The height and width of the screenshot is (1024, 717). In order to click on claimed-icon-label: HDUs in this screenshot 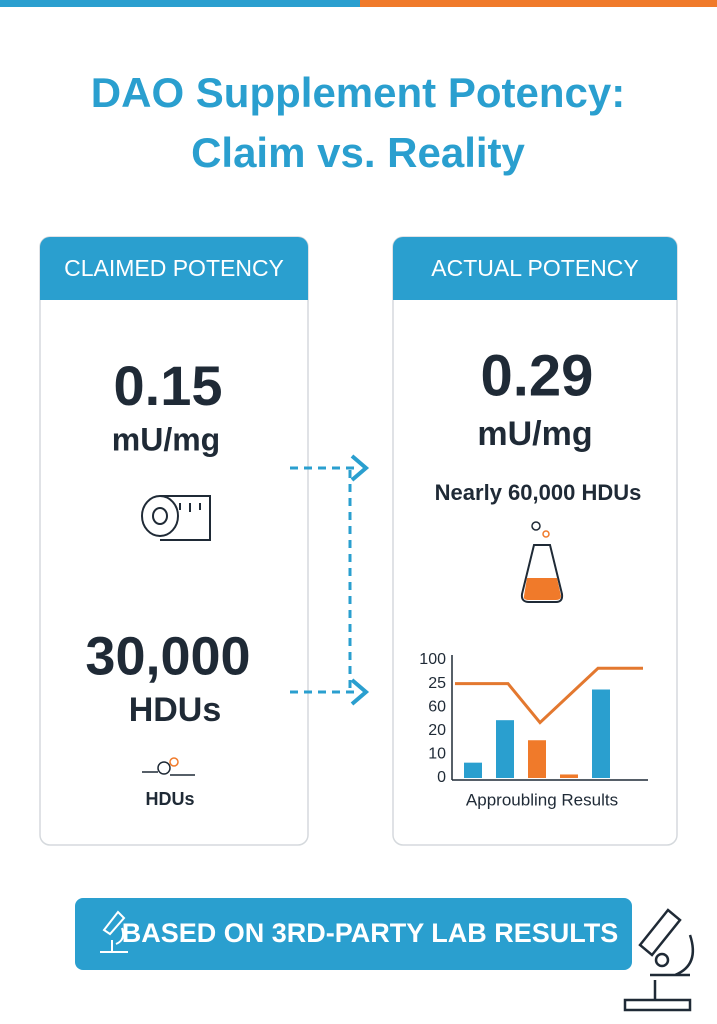, I will do `click(169, 799)`.